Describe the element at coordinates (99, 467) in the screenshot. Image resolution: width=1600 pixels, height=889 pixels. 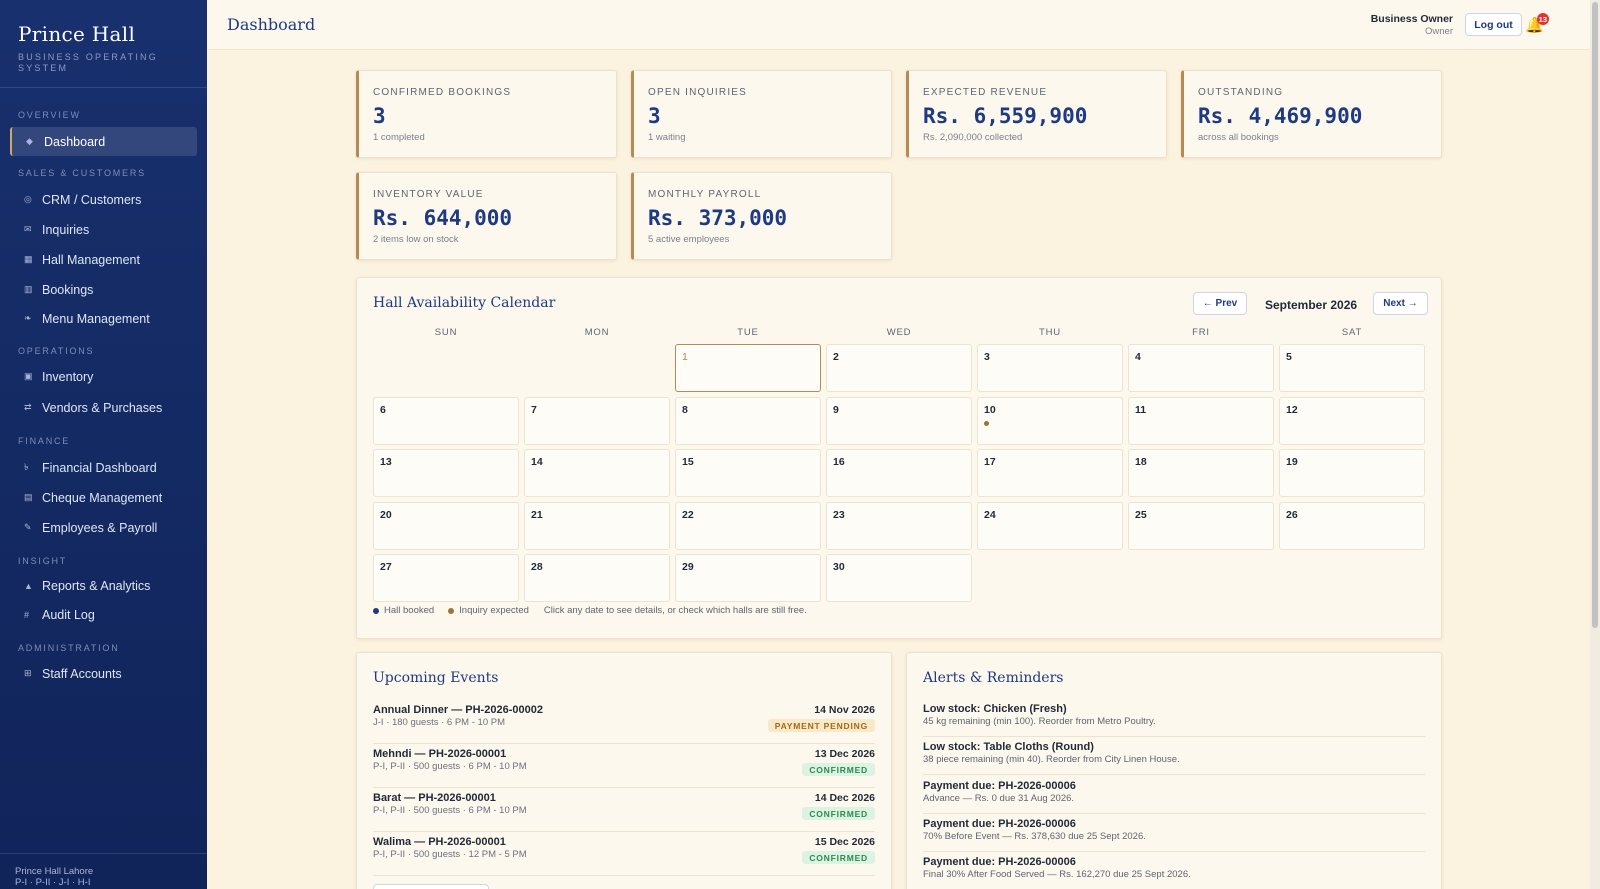
I see `sidebar-item-label: Financial Dashboard` at that location.